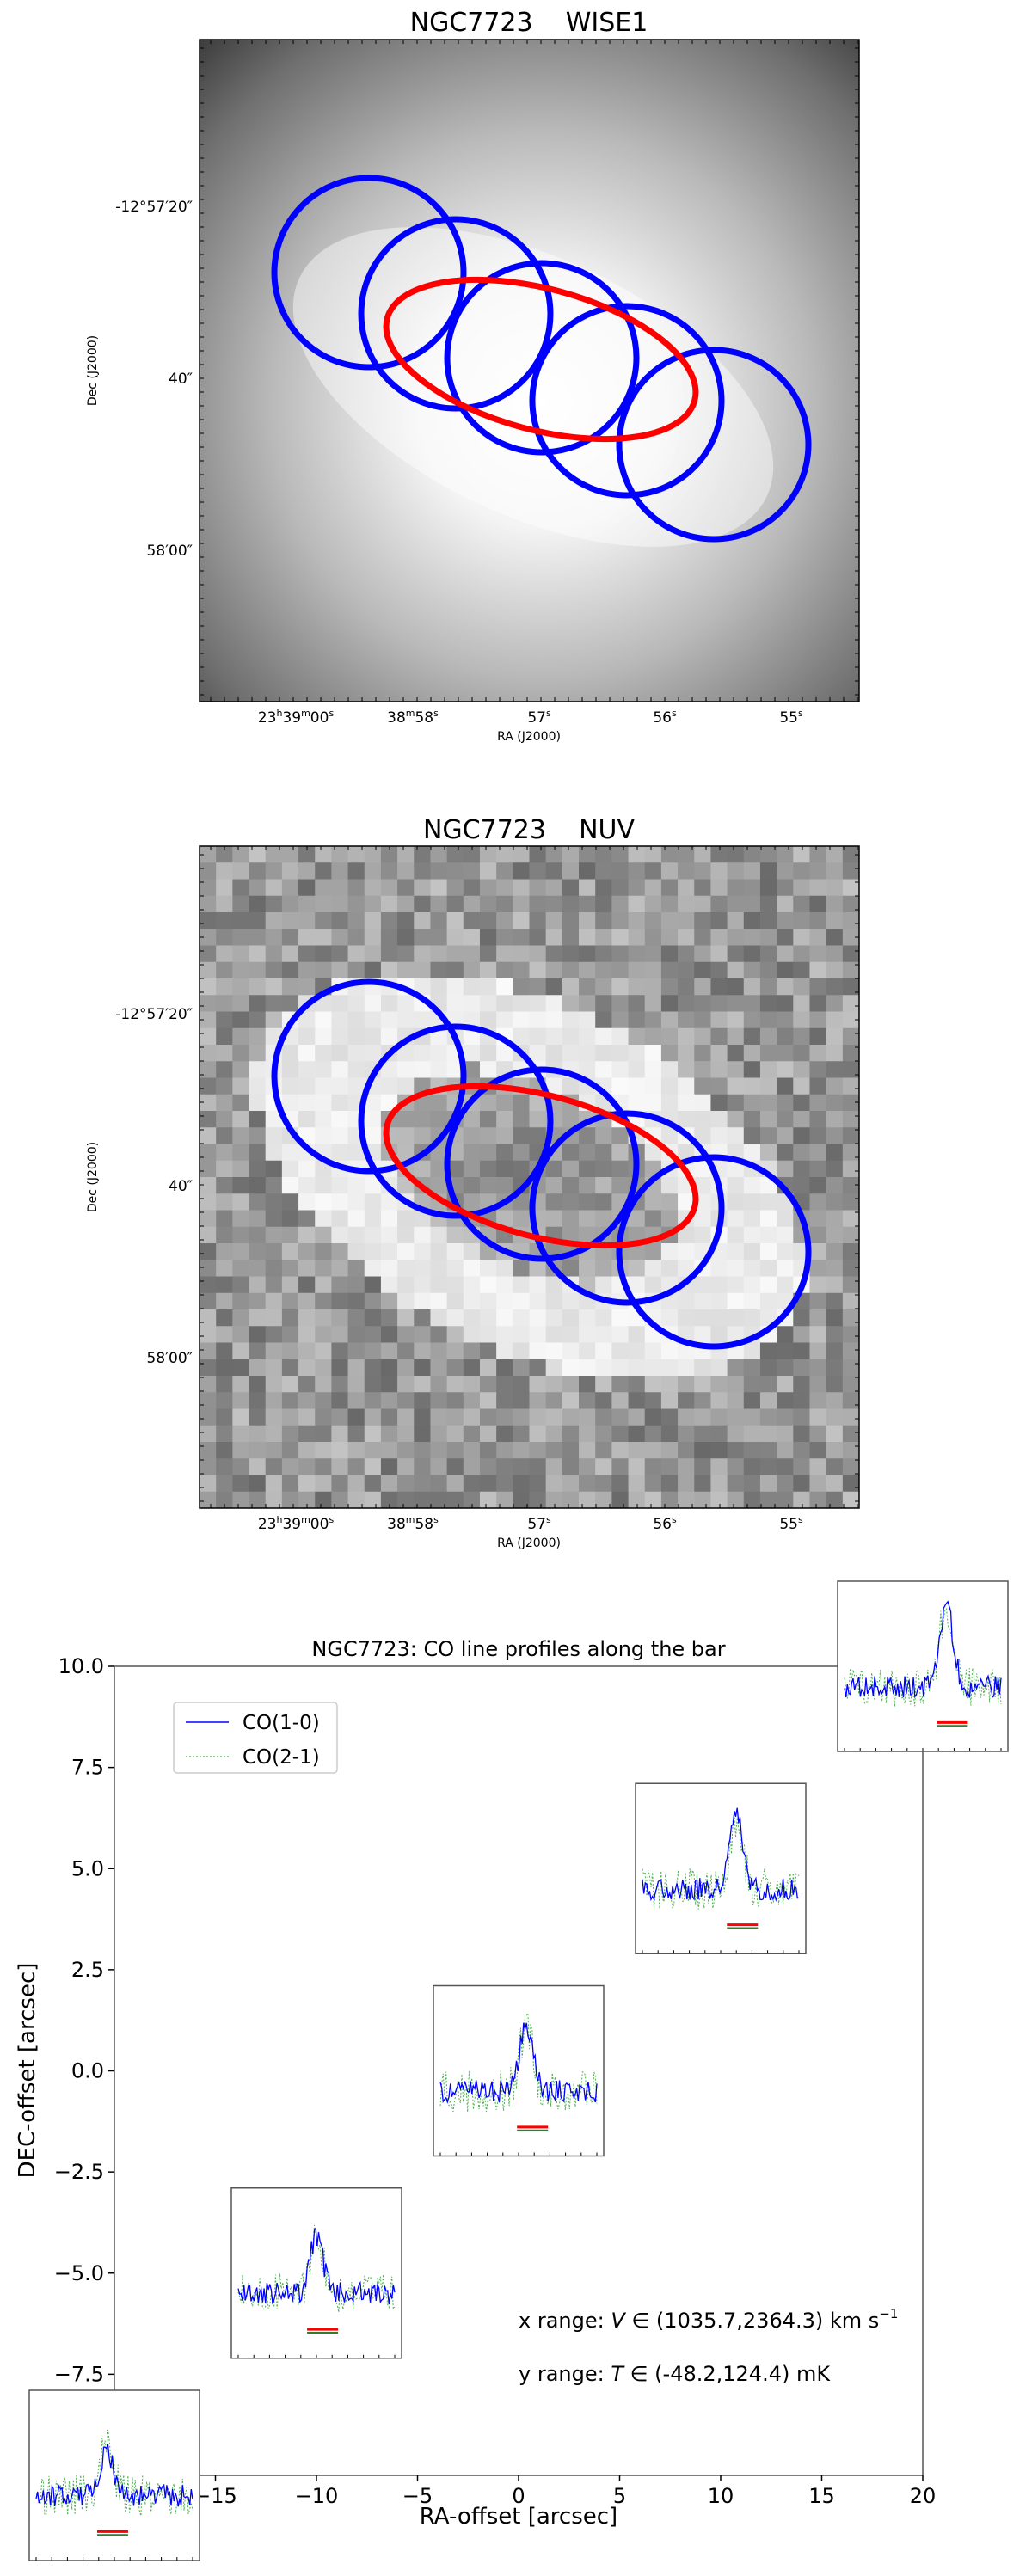  I want to click on bar-ellipse, so click(541, 1166).